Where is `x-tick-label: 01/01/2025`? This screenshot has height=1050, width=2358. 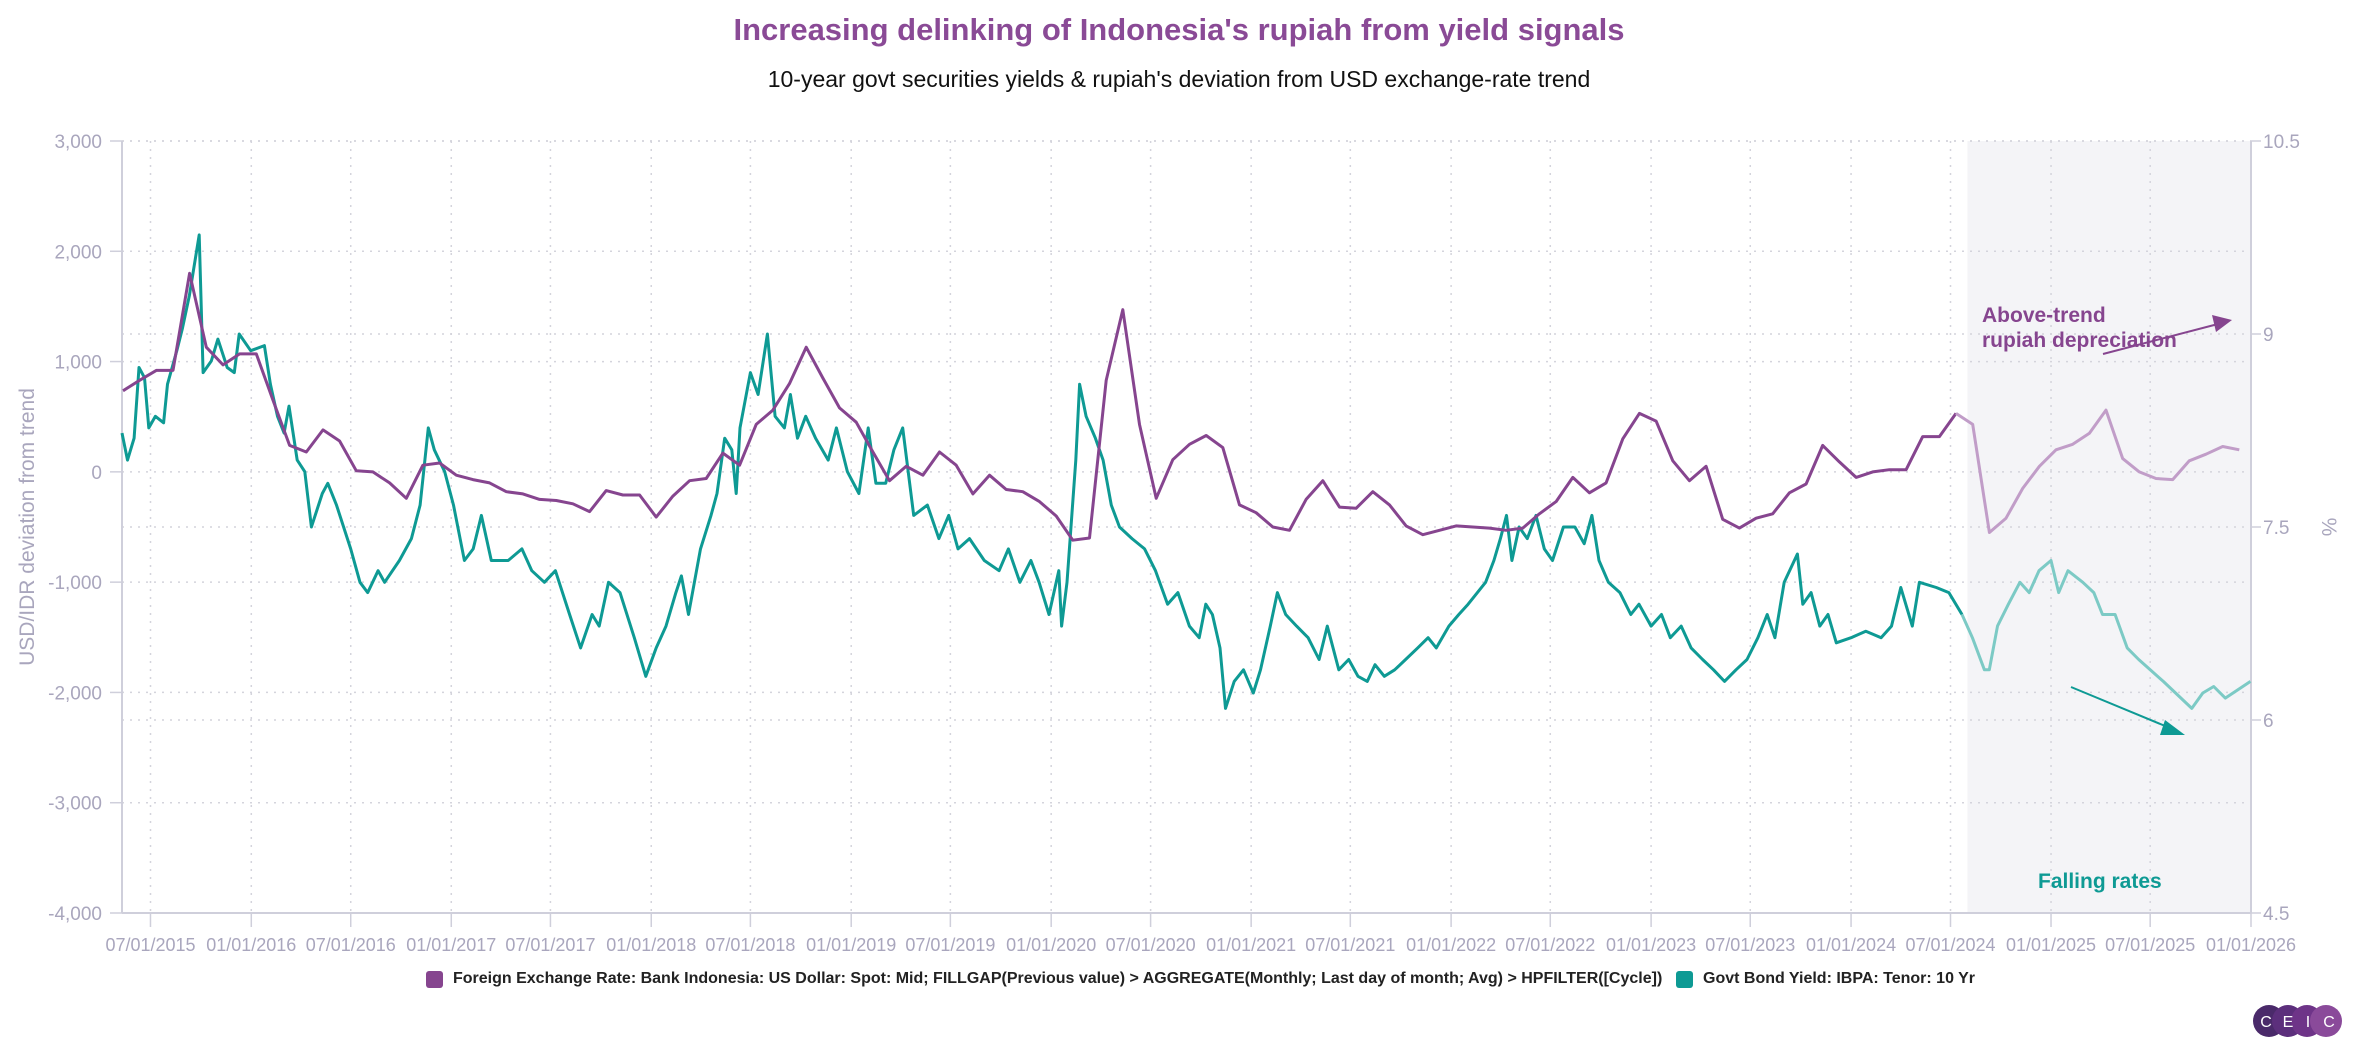
x-tick-label: 01/01/2025 is located at coordinates (2051, 945).